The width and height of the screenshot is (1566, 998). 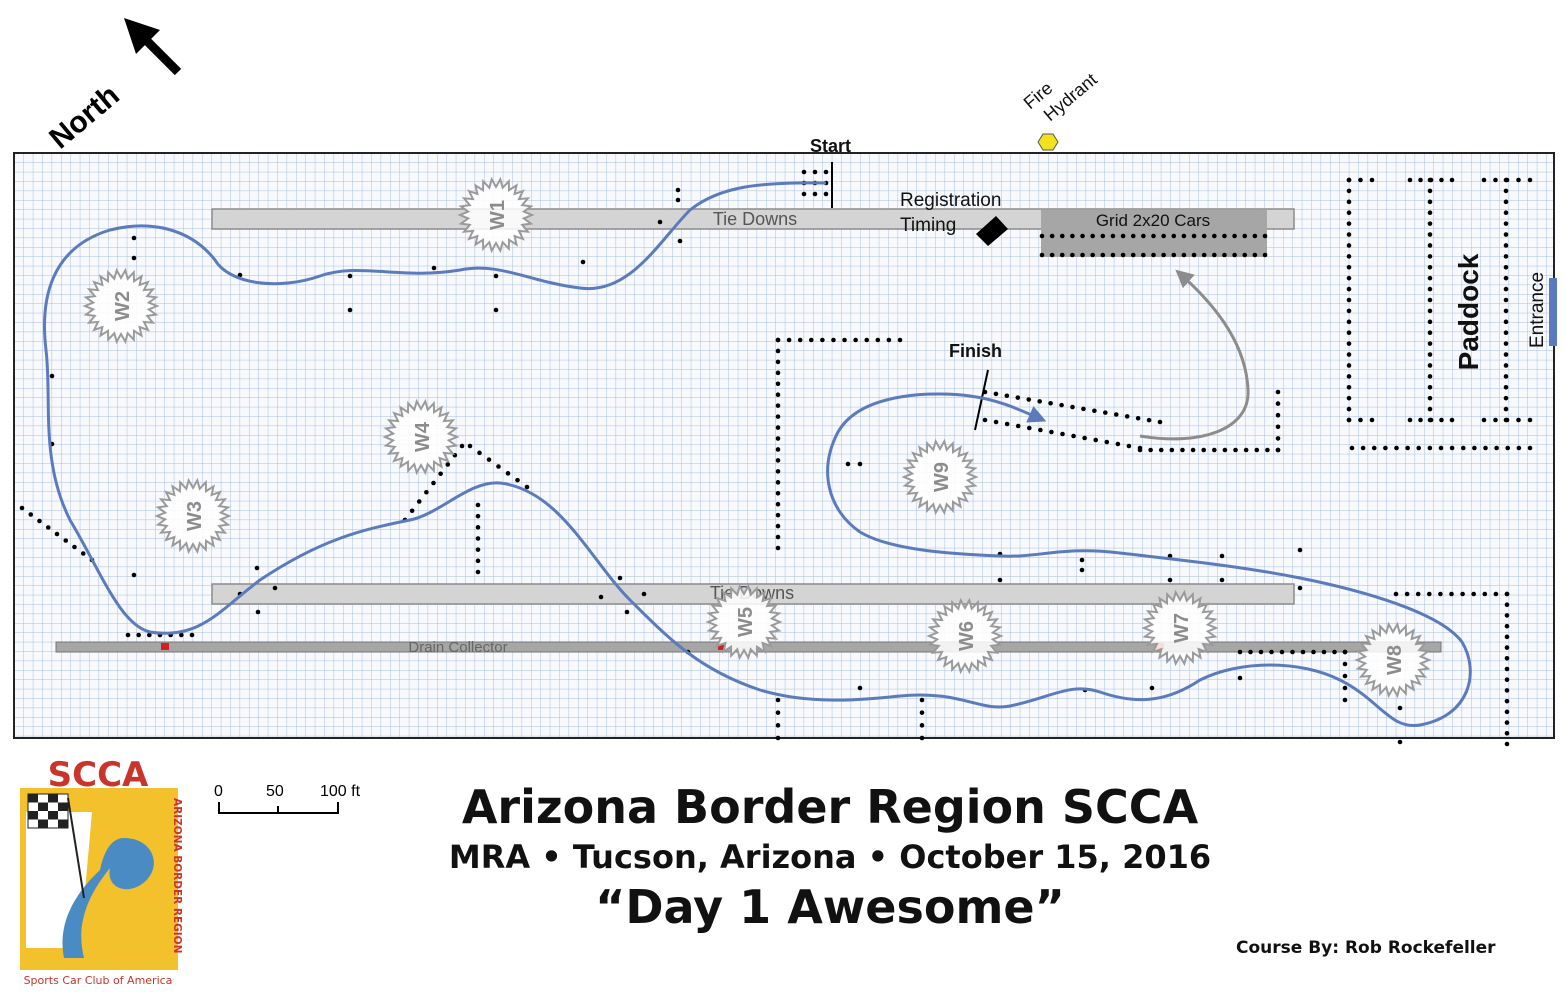 I want to click on worker-station-label: W9, so click(x=942, y=477).